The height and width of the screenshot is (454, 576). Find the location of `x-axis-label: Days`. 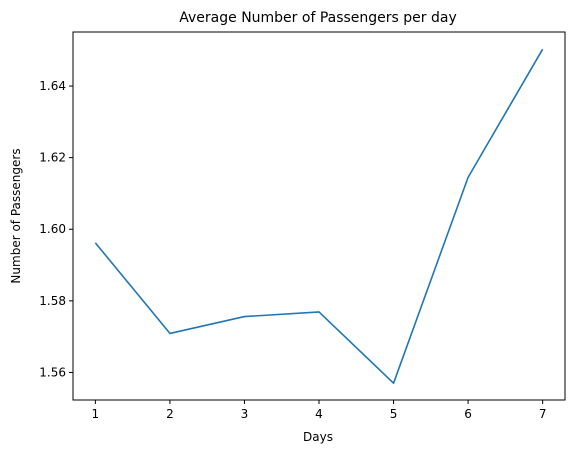

x-axis-label: Days is located at coordinates (318, 437).